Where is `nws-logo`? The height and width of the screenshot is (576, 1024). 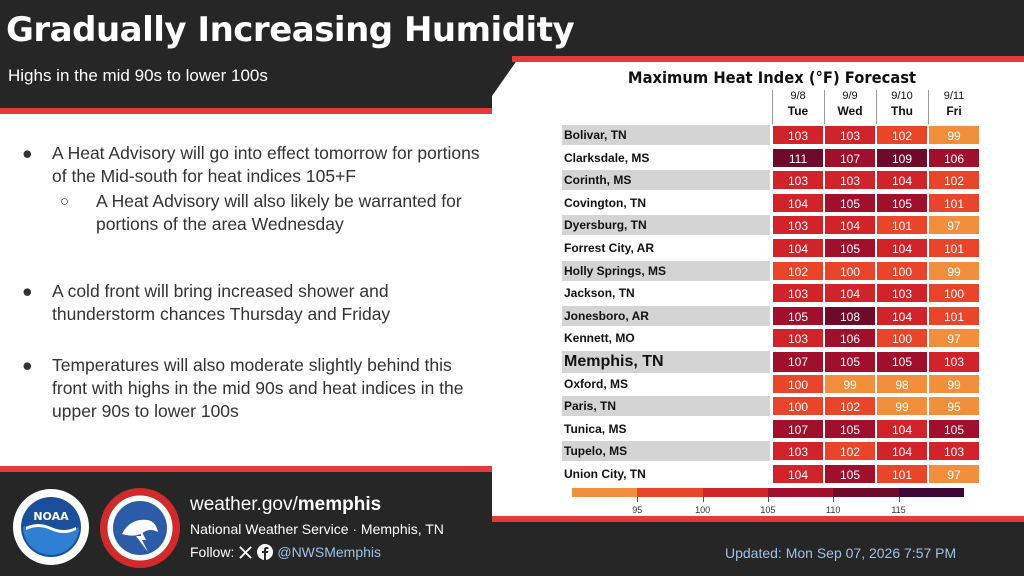 nws-logo is located at coordinates (140, 528).